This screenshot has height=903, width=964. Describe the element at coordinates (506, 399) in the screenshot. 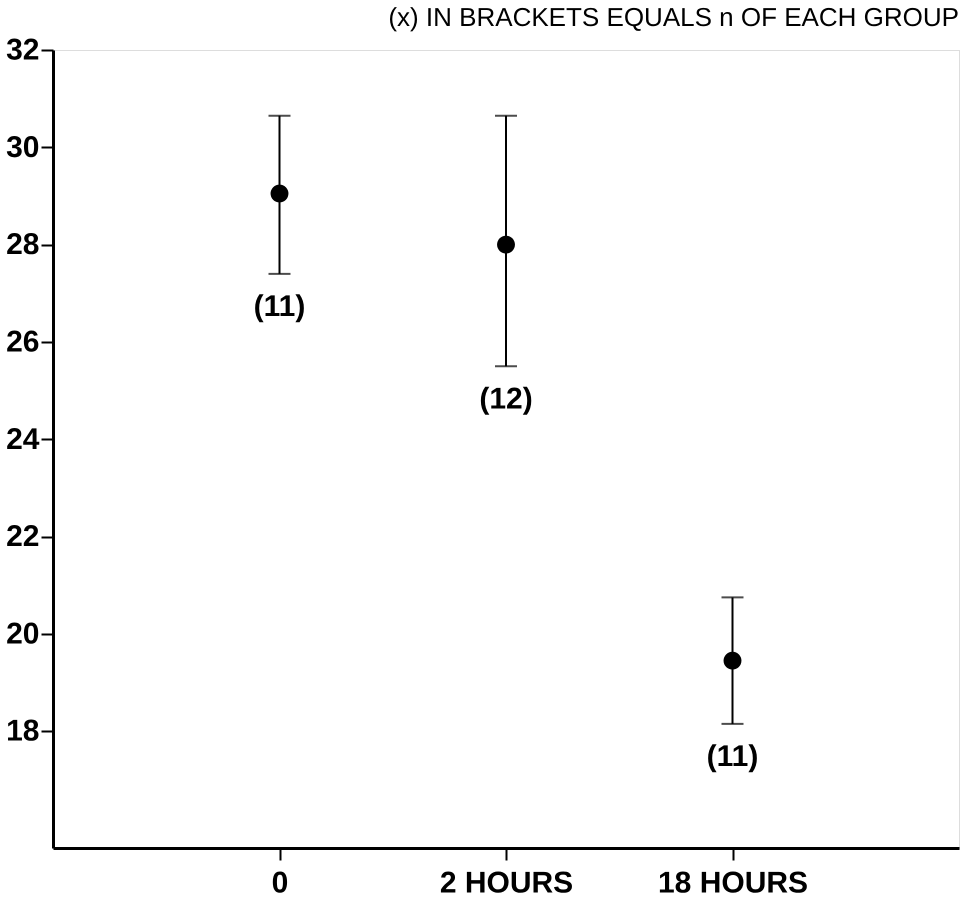

I see `annotation: (12)` at that location.